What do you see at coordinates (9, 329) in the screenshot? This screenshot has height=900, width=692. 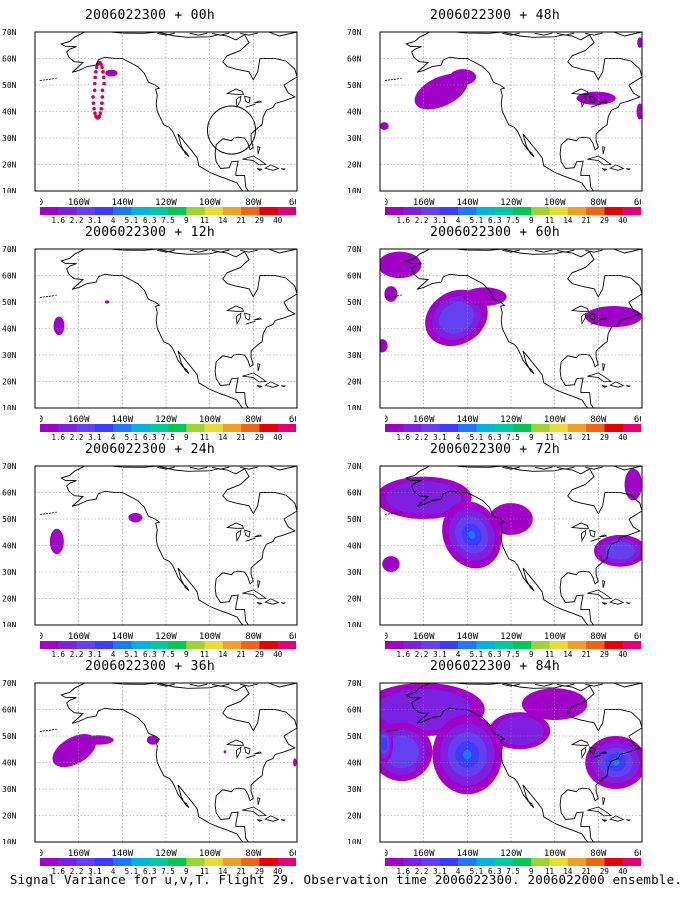 I see `y-tick-label: 40N` at bounding box center [9, 329].